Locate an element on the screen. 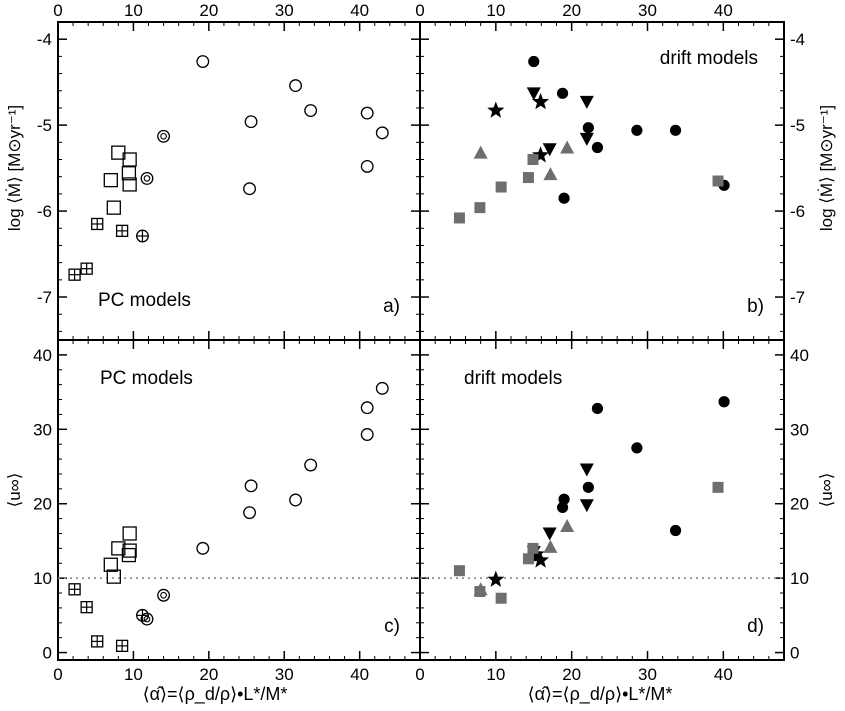 The image size is (845, 711). y-axis-label-mdot-left: log ⟨Ṁ⟩ [M⊙yr⁻¹] is located at coordinates (14, 168).